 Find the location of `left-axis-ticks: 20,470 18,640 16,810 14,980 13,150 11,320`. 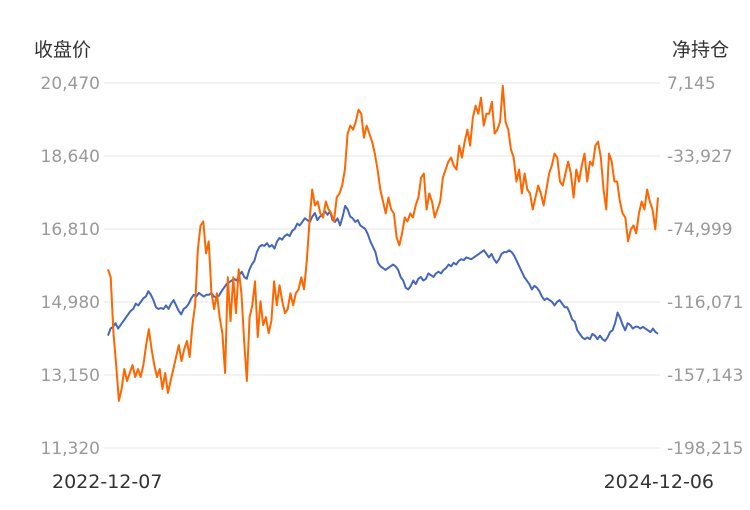

left-axis-ticks: 20,470 18,640 16,810 14,980 13,150 11,320 is located at coordinates (70, 266).